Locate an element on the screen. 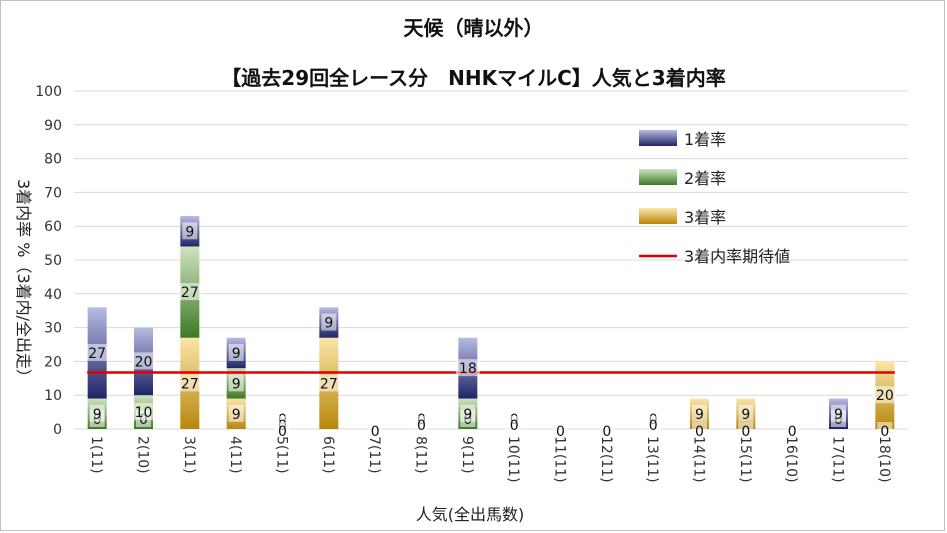 The height and width of the screenshot is (533, 947). y-tick-label: 70 is located at coordinates (53, 193).